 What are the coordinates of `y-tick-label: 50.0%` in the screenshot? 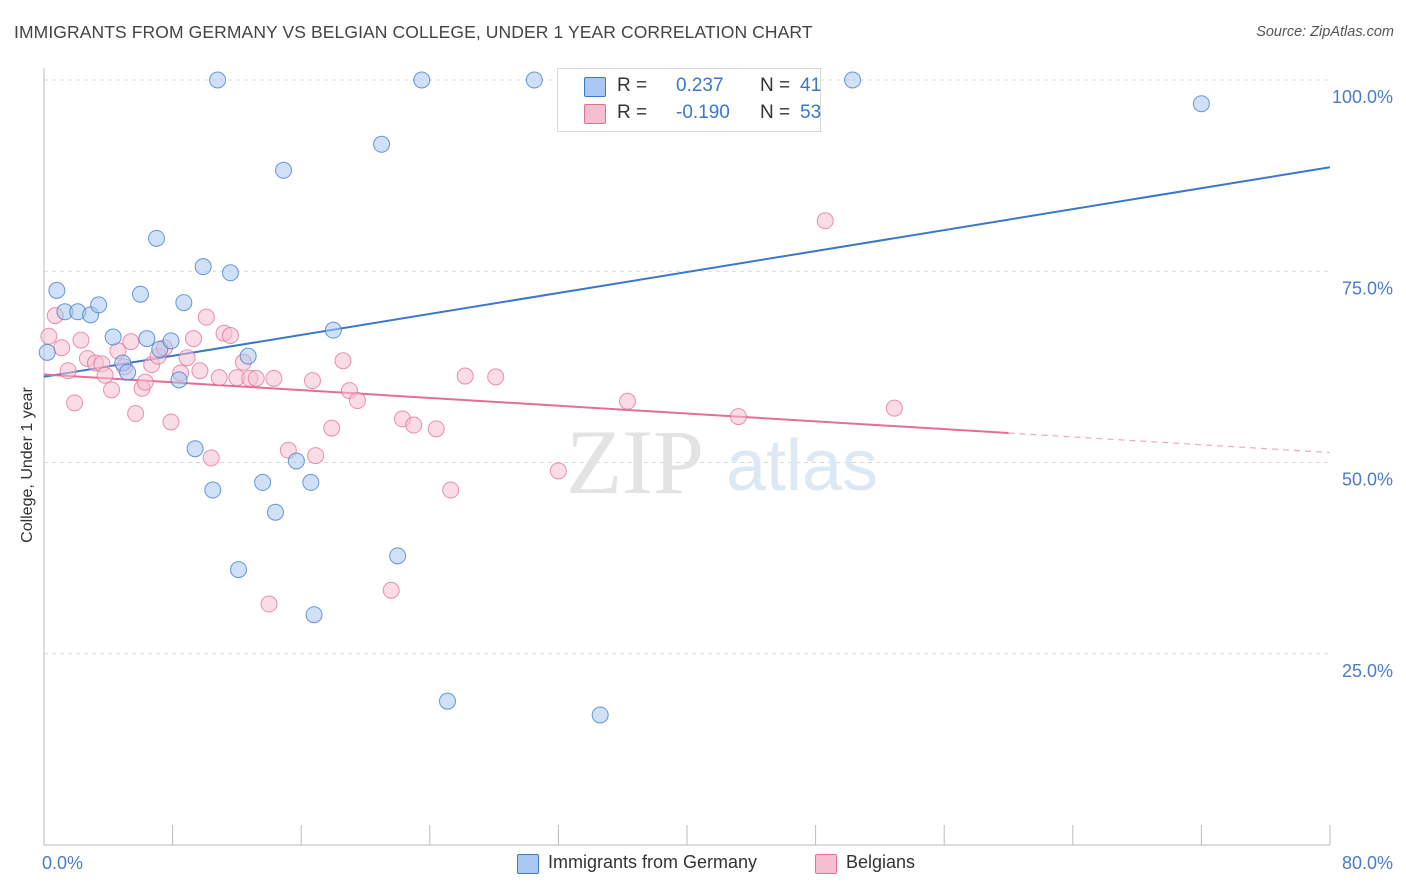 It's located at (1367, 480).